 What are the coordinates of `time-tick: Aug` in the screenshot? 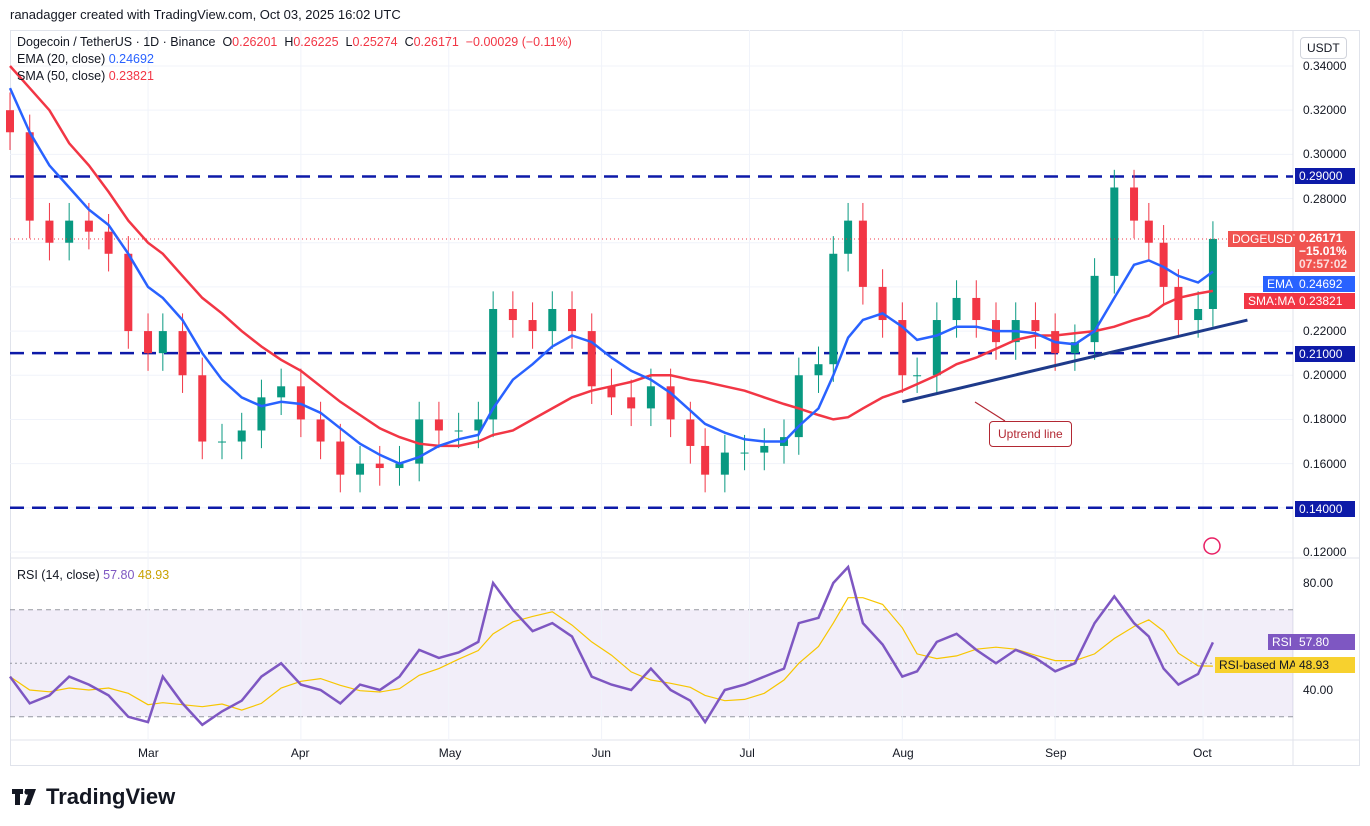 It's located at (903, 753).